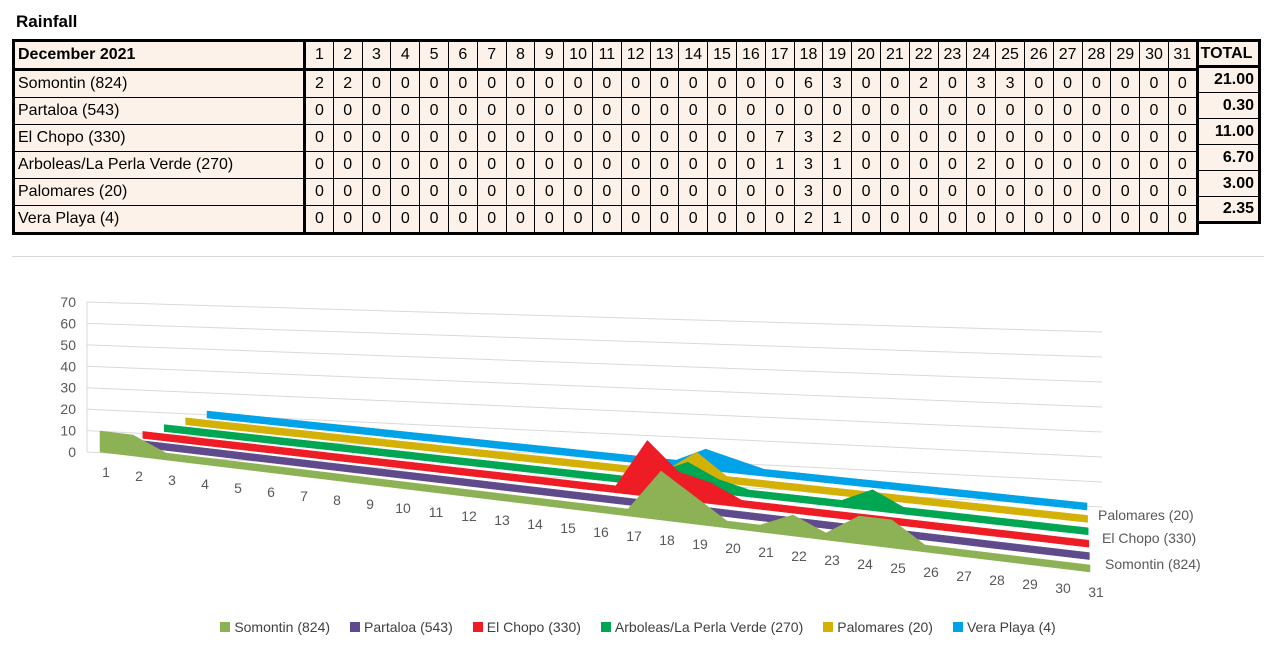 Image resolution: width=1280 pixels, height=656 pixels. I want to click on station-name: El Chopo (330), so click(159, 138).